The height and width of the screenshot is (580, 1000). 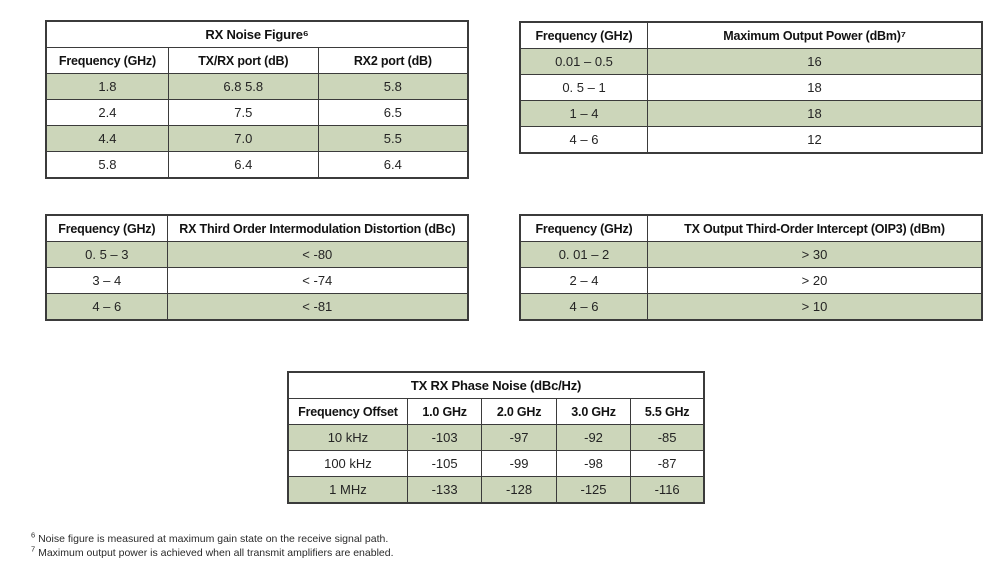 What do you see at coordinates (583, 113) in the screenshot?
I see `table-cell: 1 – 4` at bounding box center [583, 113].